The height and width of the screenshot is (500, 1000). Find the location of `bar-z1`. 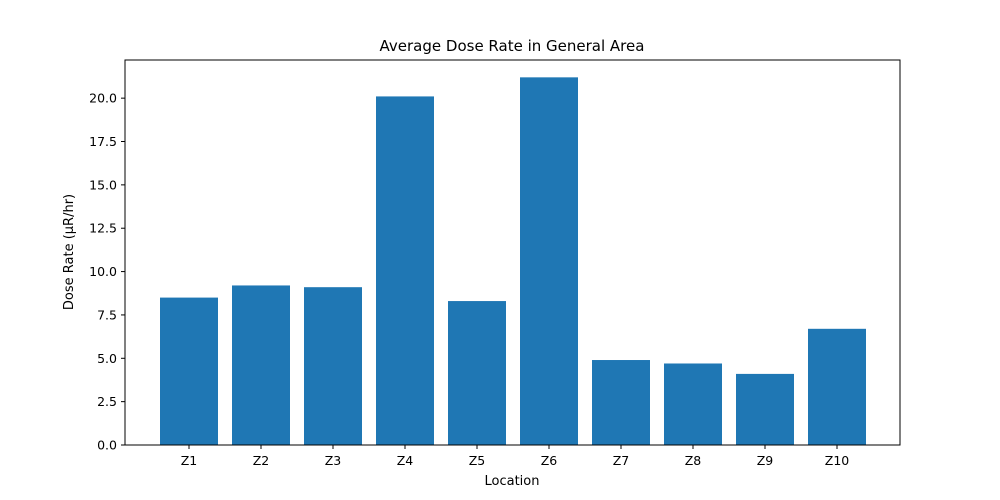

bar-z1 is located at coordinates (189, 371).